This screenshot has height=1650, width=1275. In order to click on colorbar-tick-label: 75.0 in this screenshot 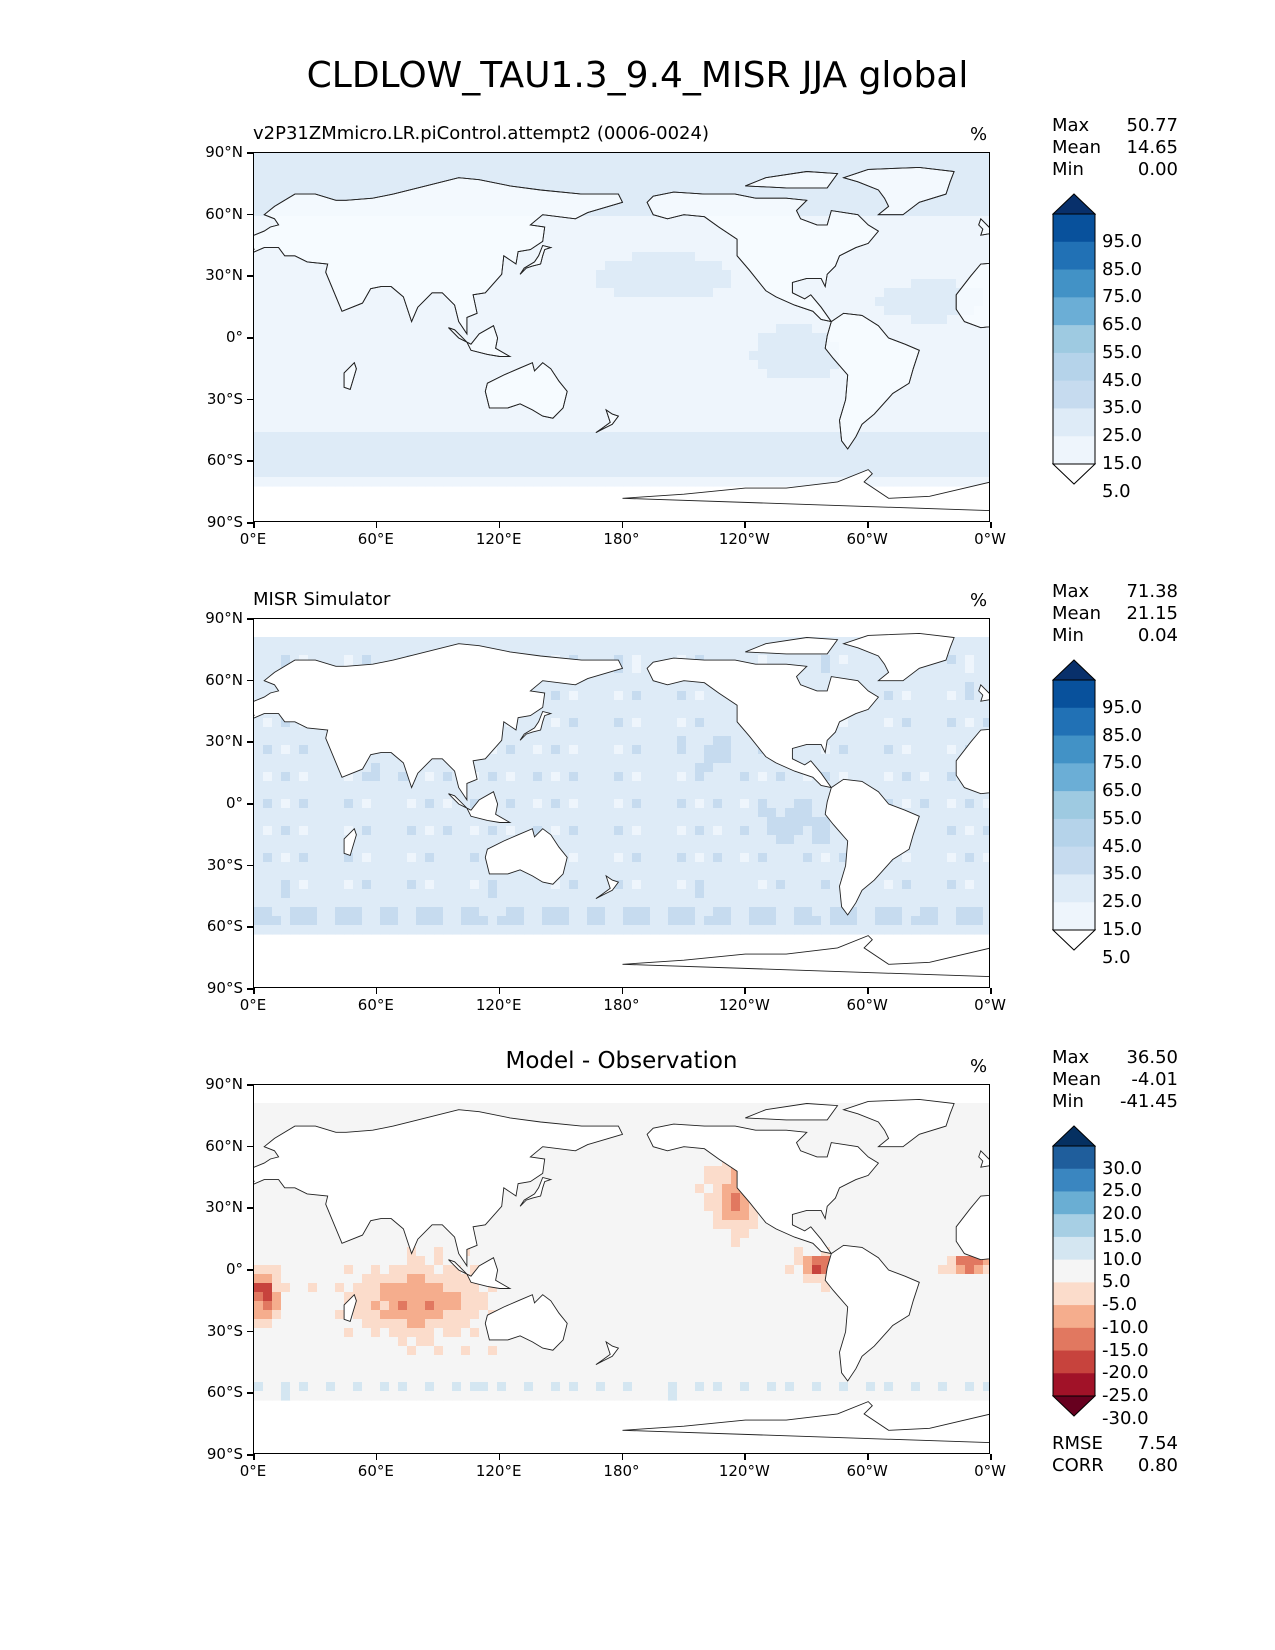, I will do `click(1122, 763)`.